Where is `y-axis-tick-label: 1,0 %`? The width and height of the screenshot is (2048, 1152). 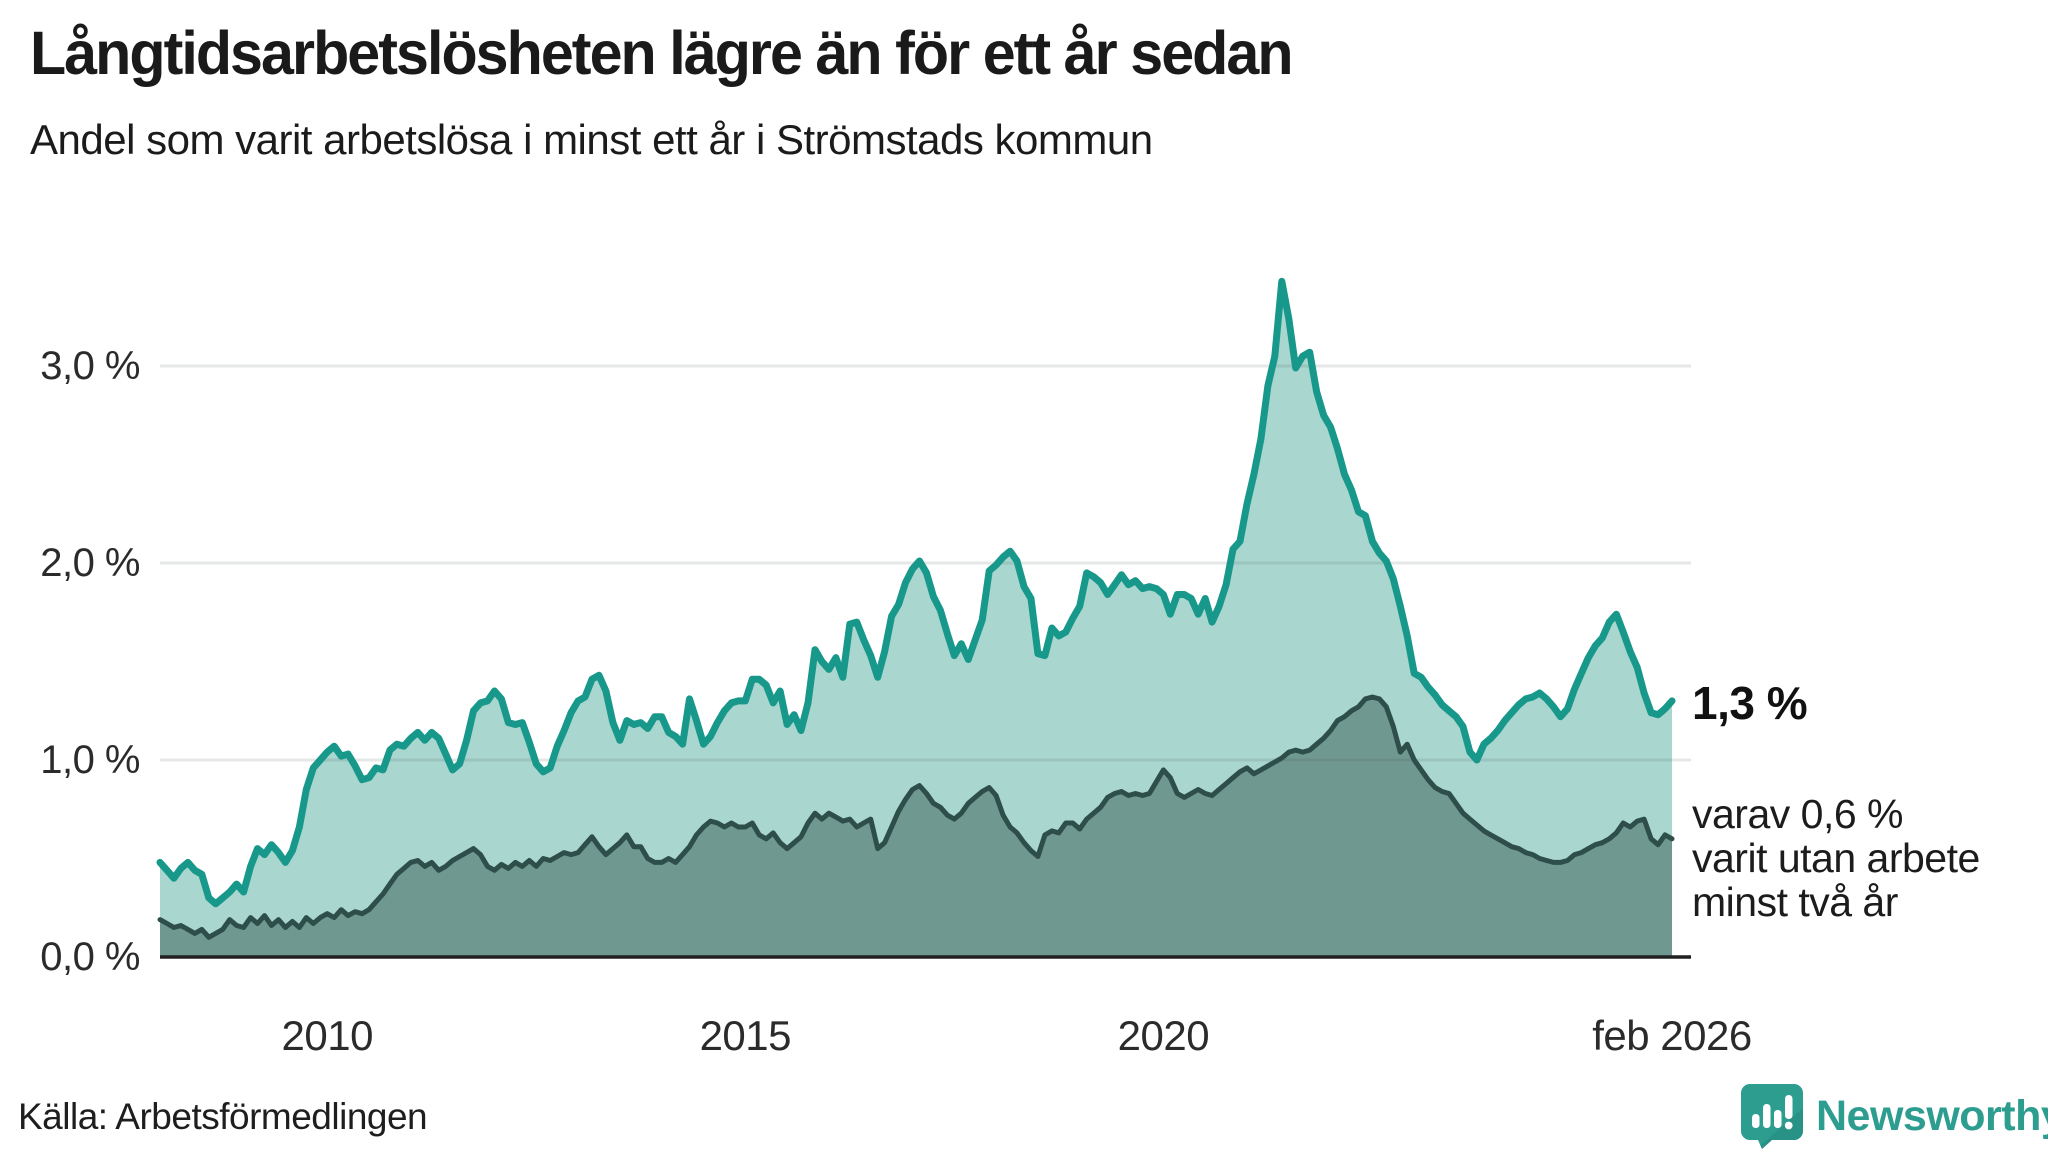
y-axis-tick-label: 1,0 % is located at coordinates (90, 760).